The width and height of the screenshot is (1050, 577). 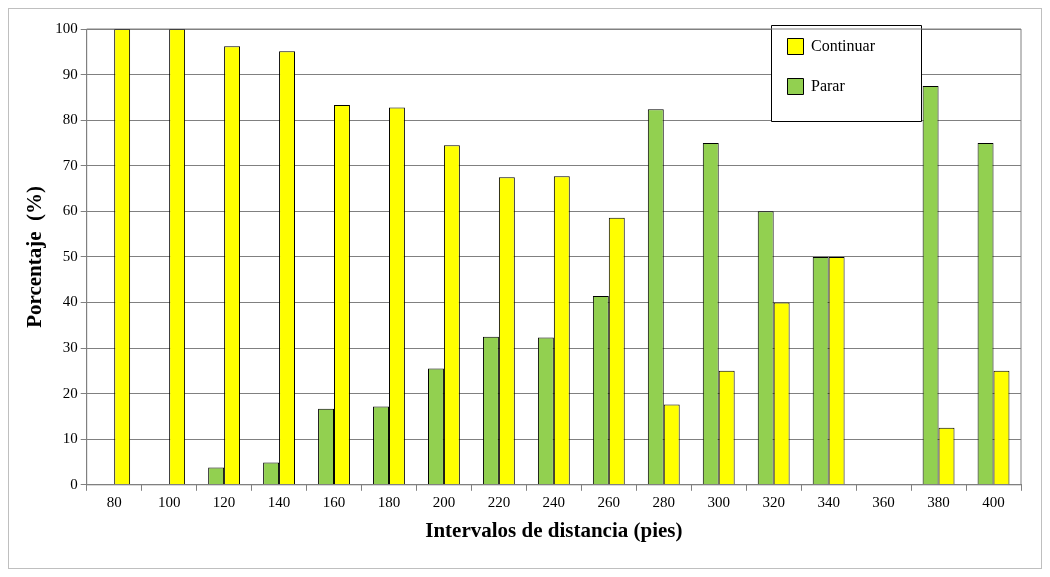 I want to click on y-tick-label: 10, so click(x=70, y=438).